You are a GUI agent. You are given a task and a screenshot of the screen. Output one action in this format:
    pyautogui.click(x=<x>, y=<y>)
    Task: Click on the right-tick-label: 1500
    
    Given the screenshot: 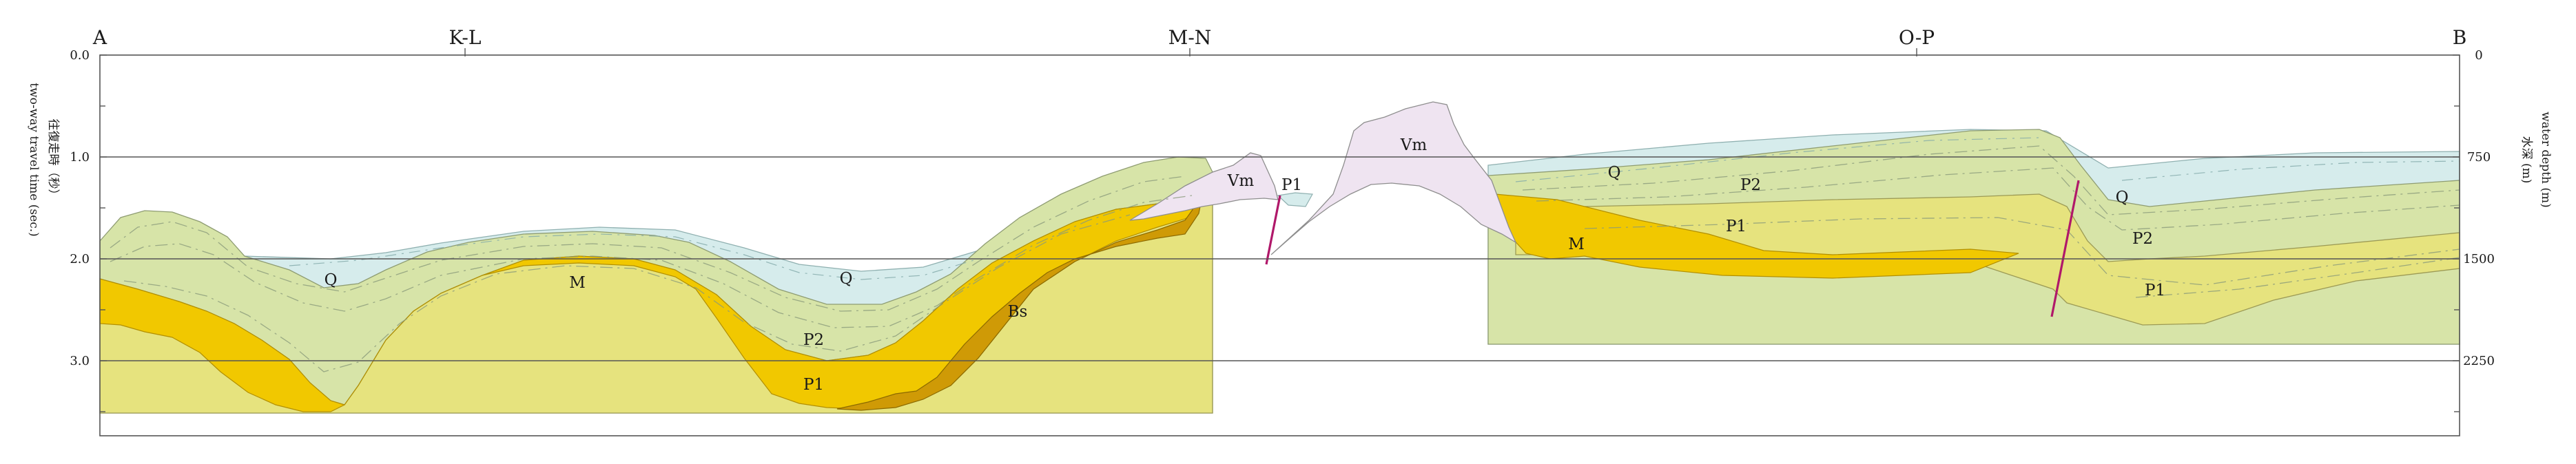 What is the action you would take?
    pyautogui.click(x=2479, y=259)
    